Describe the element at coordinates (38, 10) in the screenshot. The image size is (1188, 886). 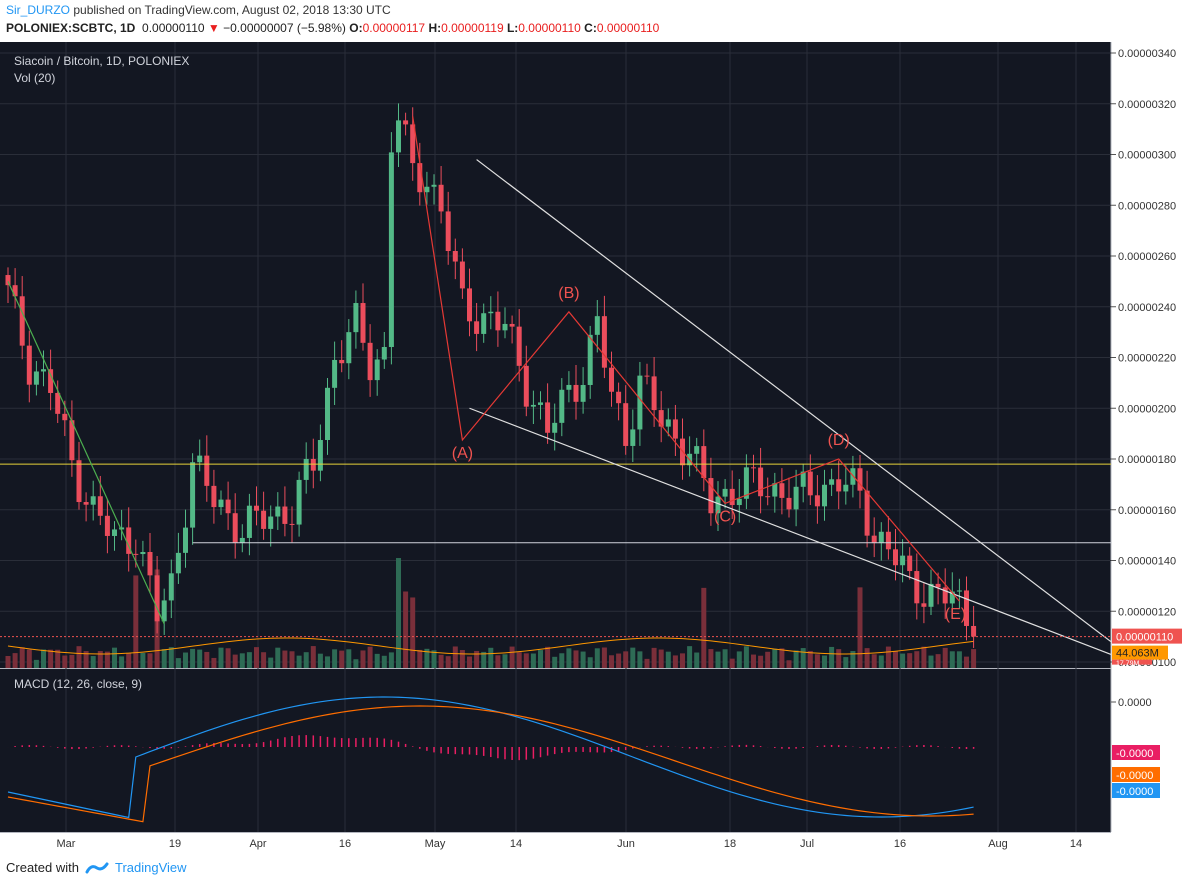
I see `author-link: Sir_DURZO` at that location.